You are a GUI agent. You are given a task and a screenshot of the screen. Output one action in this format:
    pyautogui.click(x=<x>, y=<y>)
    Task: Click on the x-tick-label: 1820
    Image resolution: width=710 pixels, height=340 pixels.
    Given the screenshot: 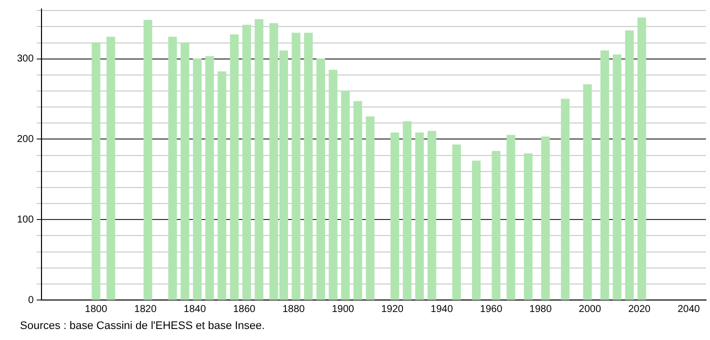 What is the action you would take?
    pyautogui.click(x=145, y=309)
    